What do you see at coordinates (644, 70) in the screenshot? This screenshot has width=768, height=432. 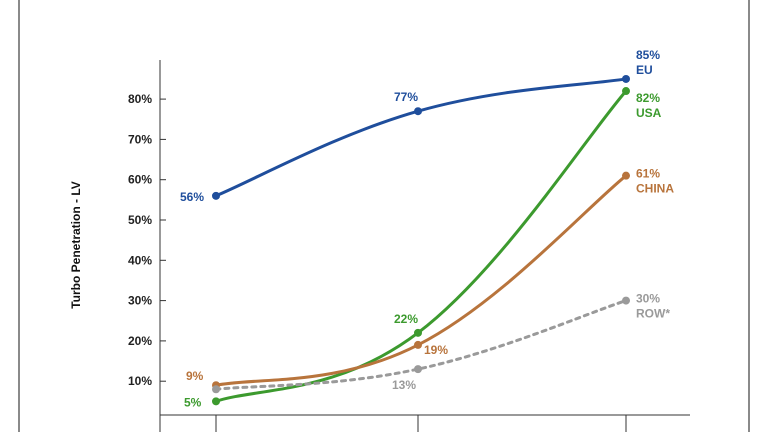 I see `series-name-eu: EU` at bounding box center [644, 70].